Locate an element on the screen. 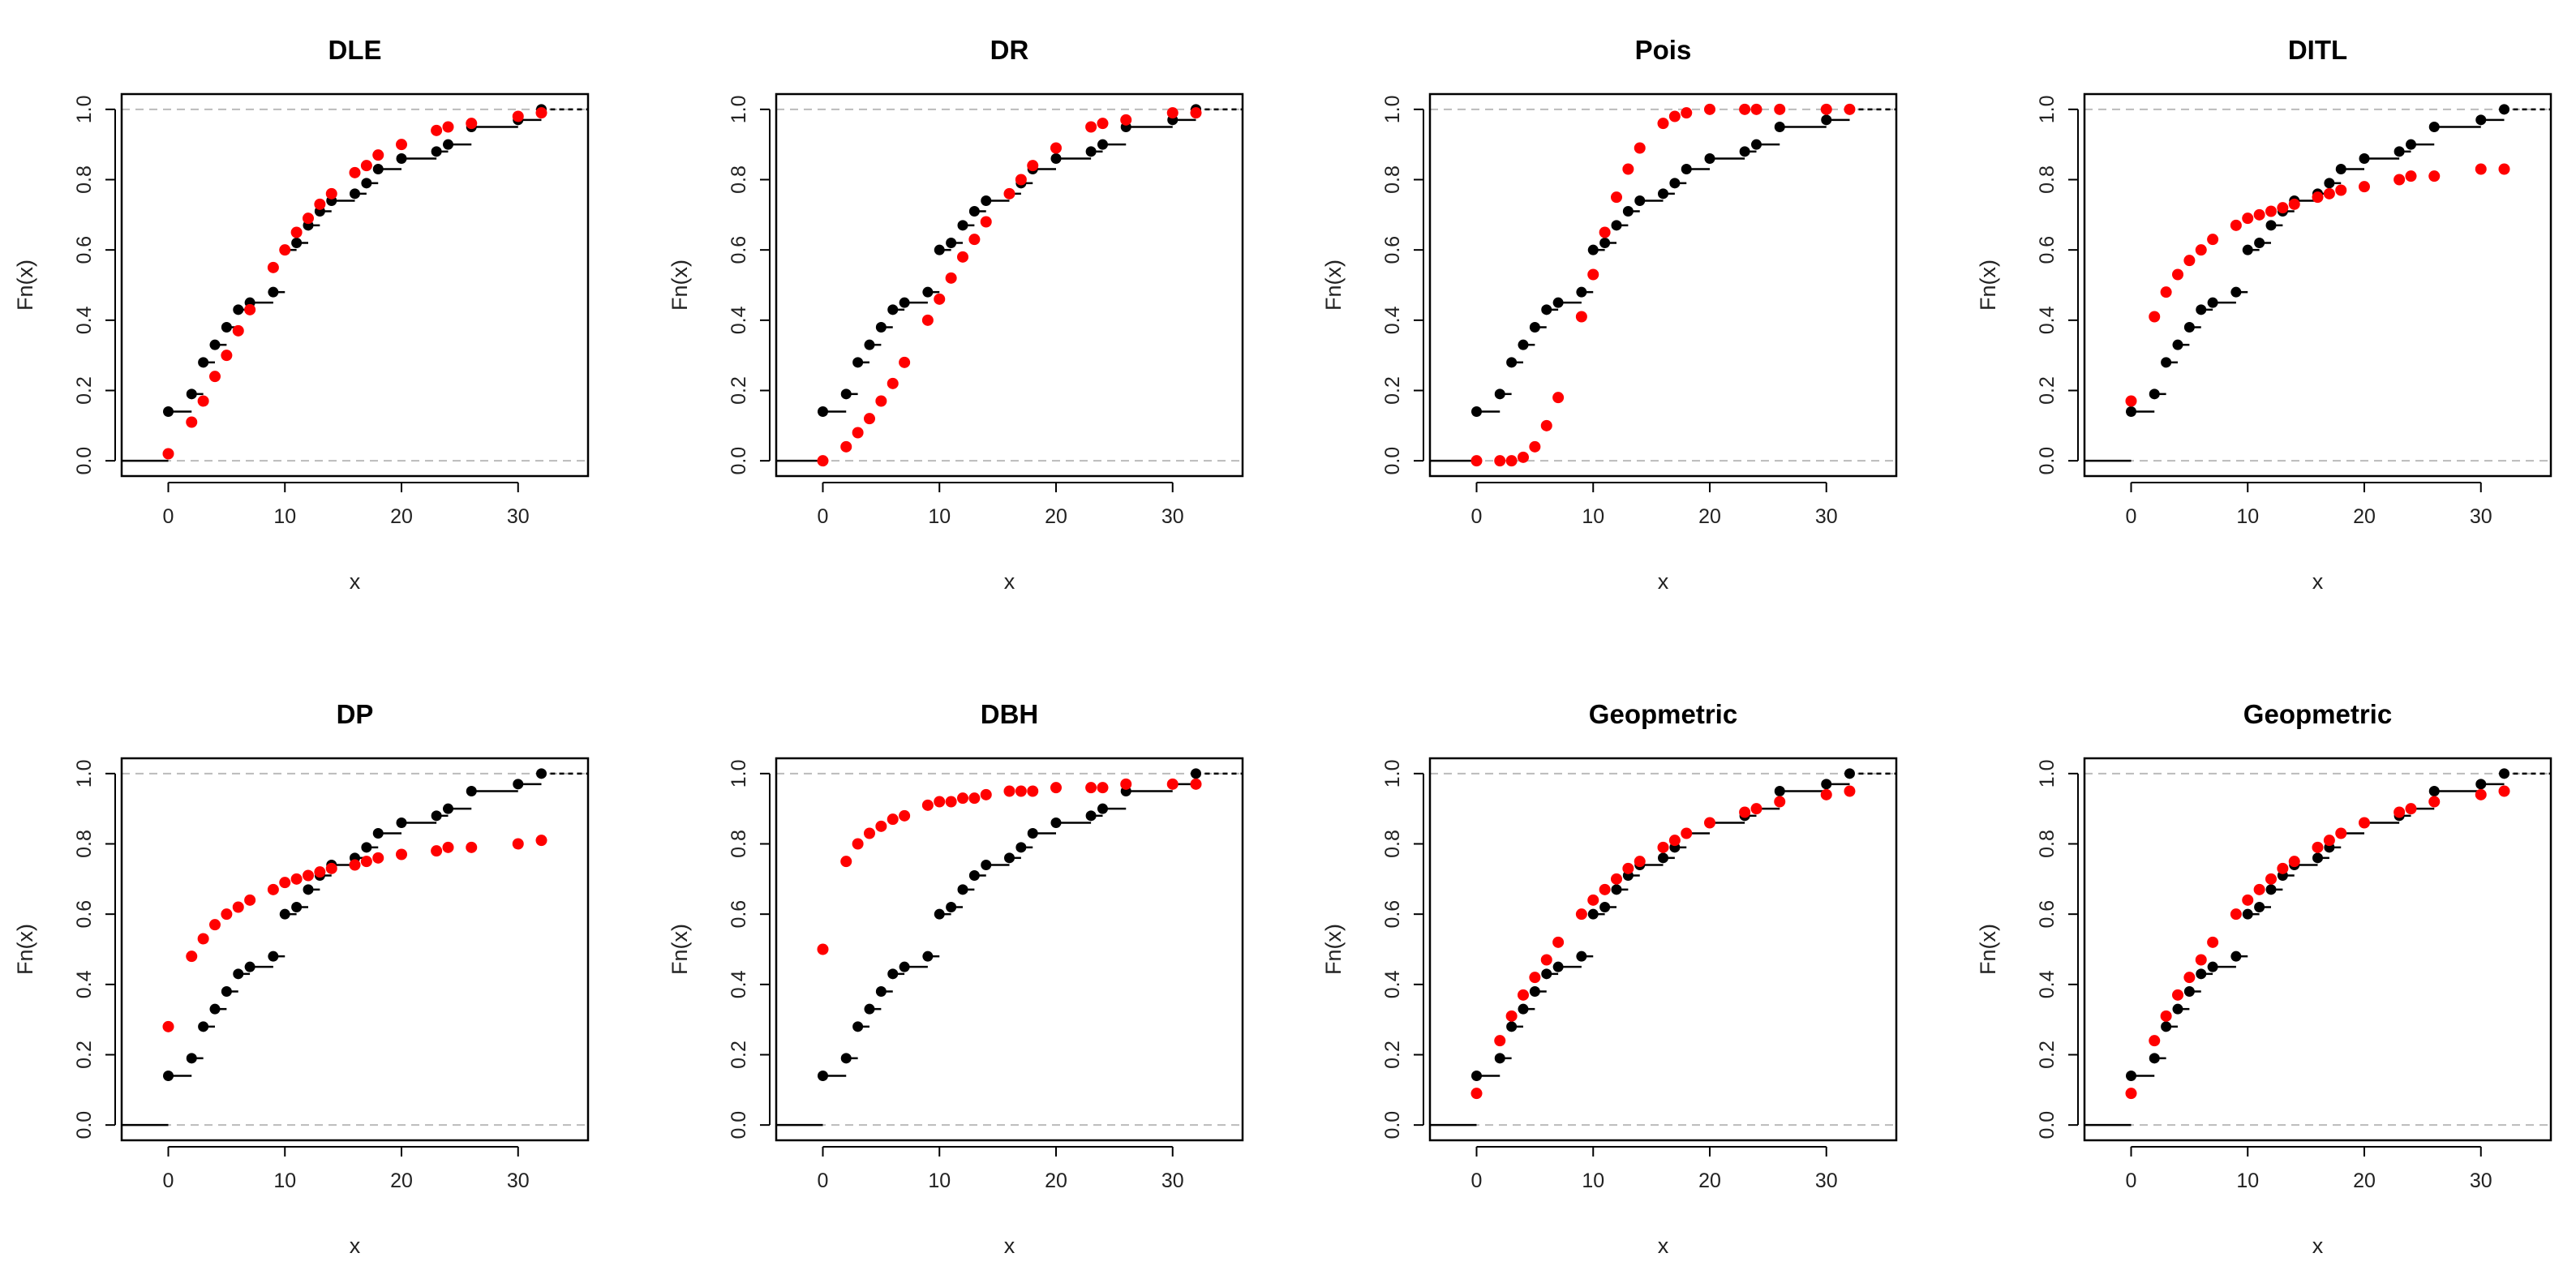  panel-4: DP 0 10 20 30 0.0 0.2 0.4 0.6 0.8 1.0 x Fn(x) is located at coordinates (301, 979).